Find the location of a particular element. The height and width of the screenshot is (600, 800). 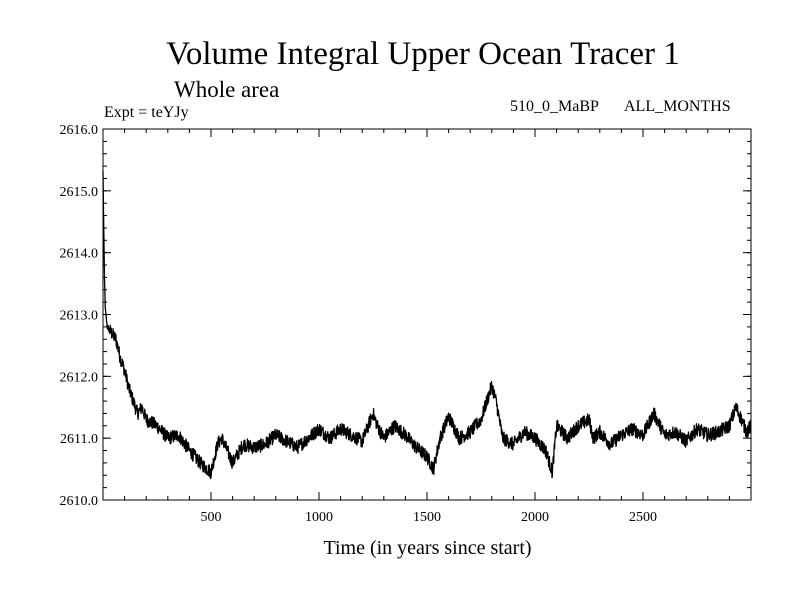

chart-subtitle: Whole area is located at coordinates (227, 89).